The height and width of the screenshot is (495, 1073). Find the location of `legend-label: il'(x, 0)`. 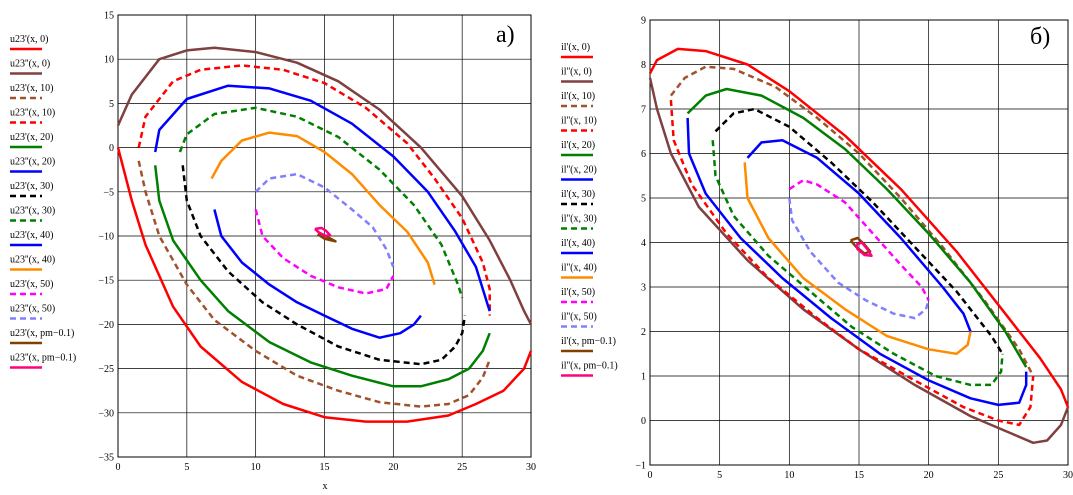

legend-label: il'(x, 0) is located at coordinates (575, 47).